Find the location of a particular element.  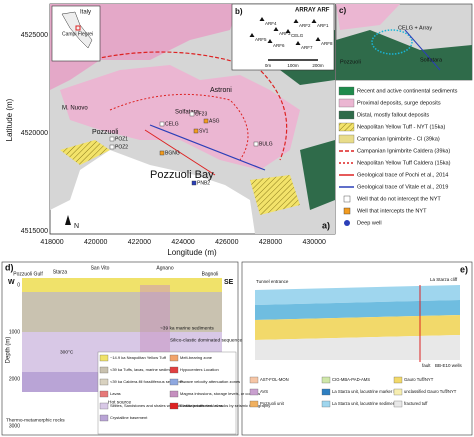

panel-label: b) is located at coordinates (239, 11).